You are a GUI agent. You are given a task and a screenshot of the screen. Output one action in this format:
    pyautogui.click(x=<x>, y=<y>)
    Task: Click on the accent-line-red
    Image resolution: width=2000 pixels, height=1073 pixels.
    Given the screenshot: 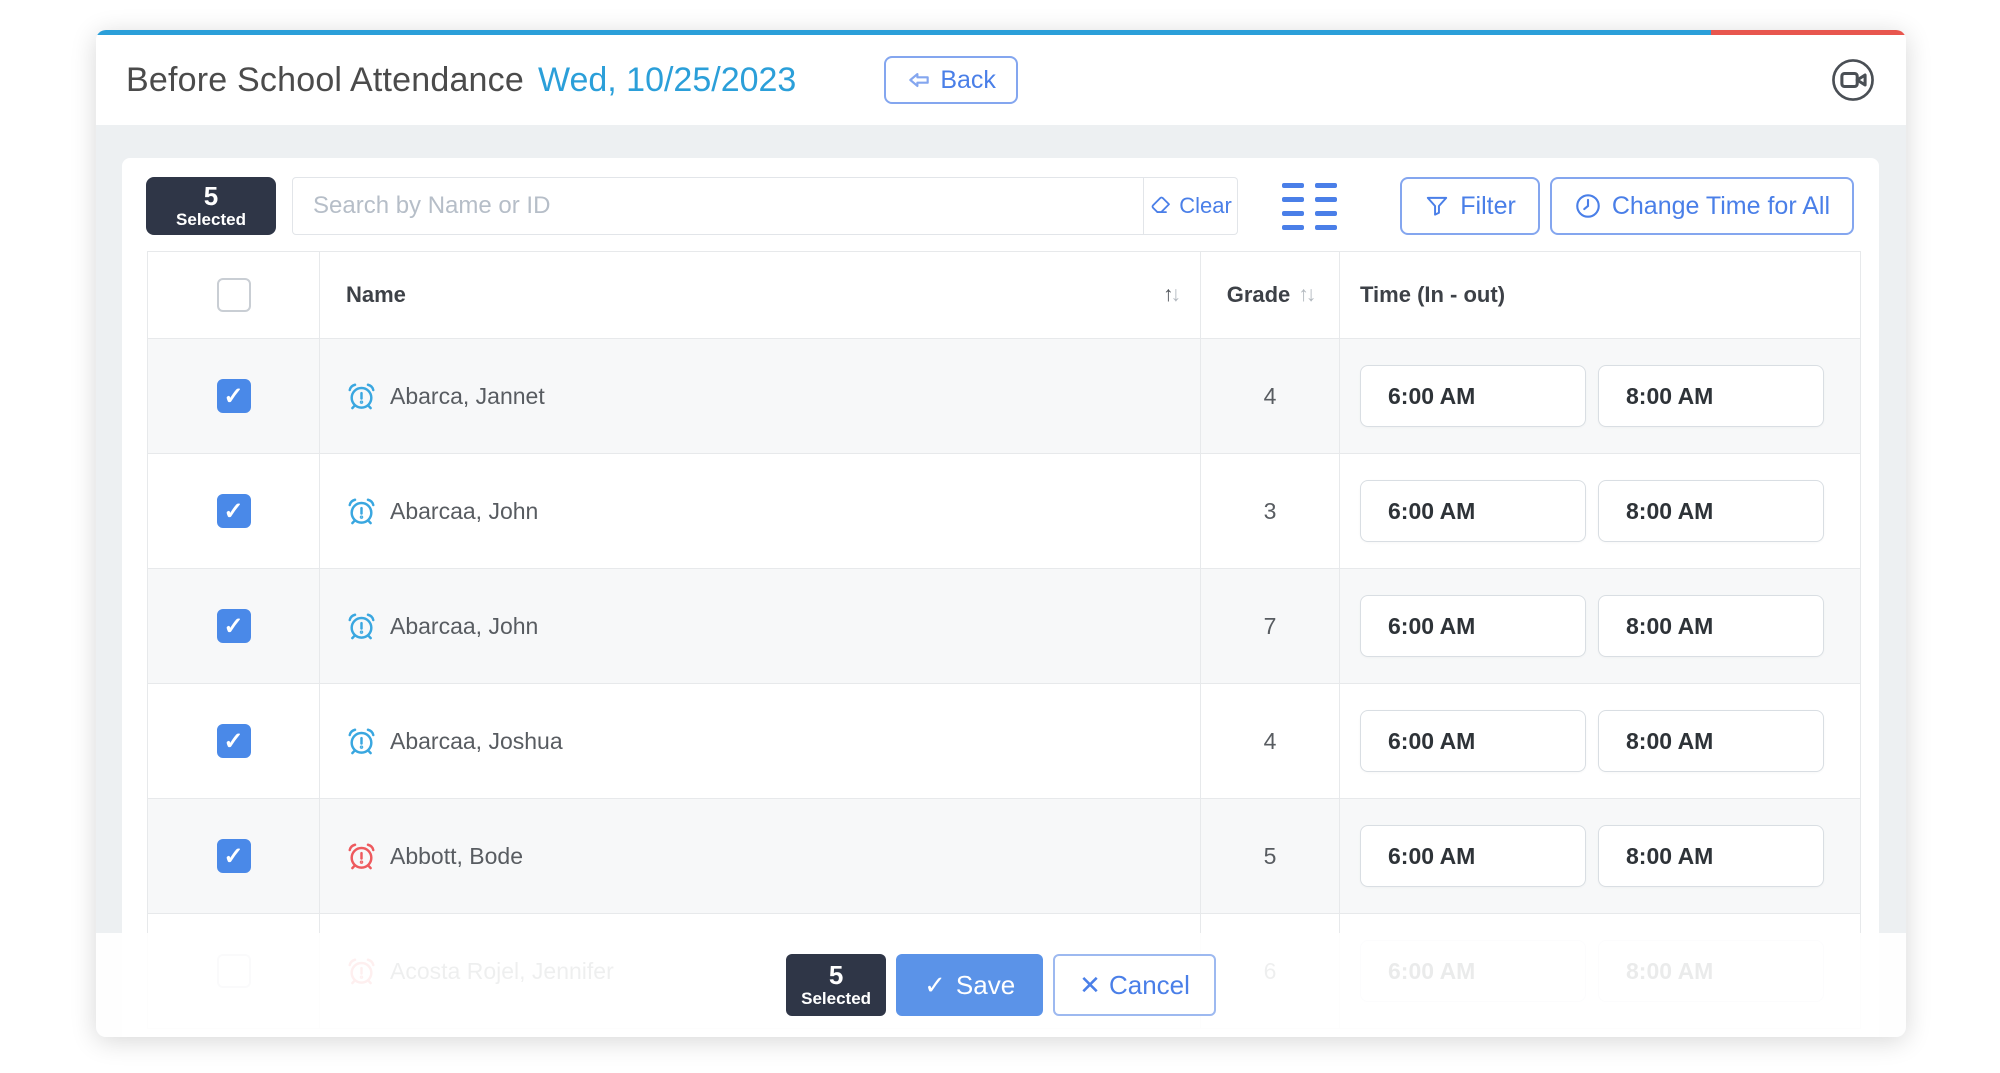 What is the action you would take?
    pyautogui.click(x=1808, y=32)
    